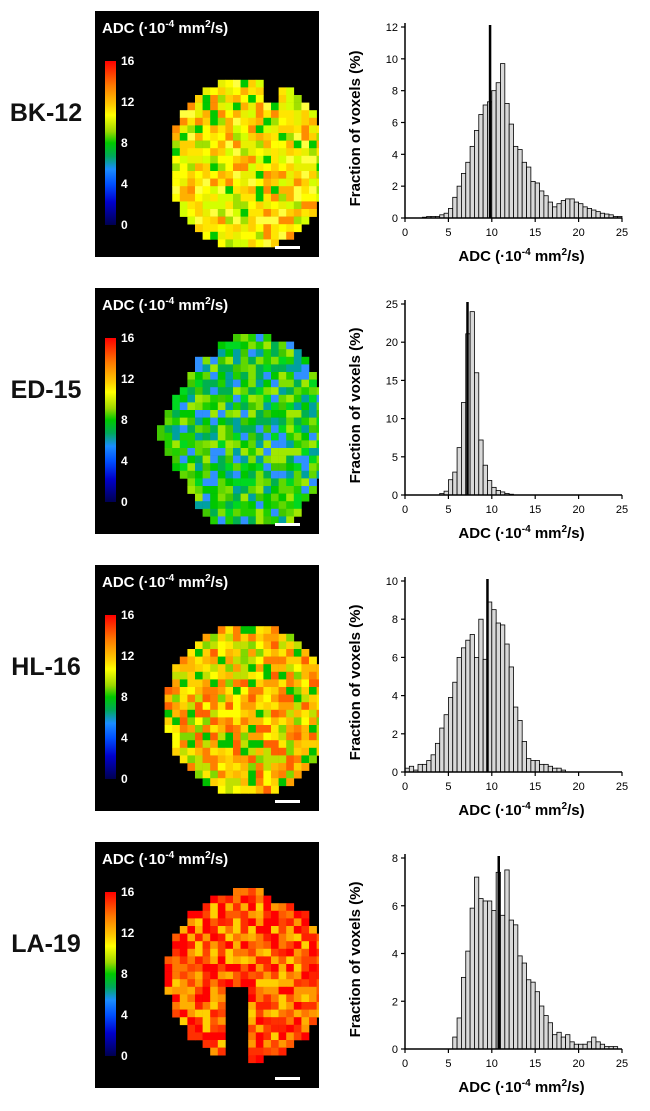 The height and width of the screenshot is (1111, 650). What do you see at coordinates (128, 656) in the screenshot?
I see `colorbar-tick: 12` at bounding box center [128, 656].